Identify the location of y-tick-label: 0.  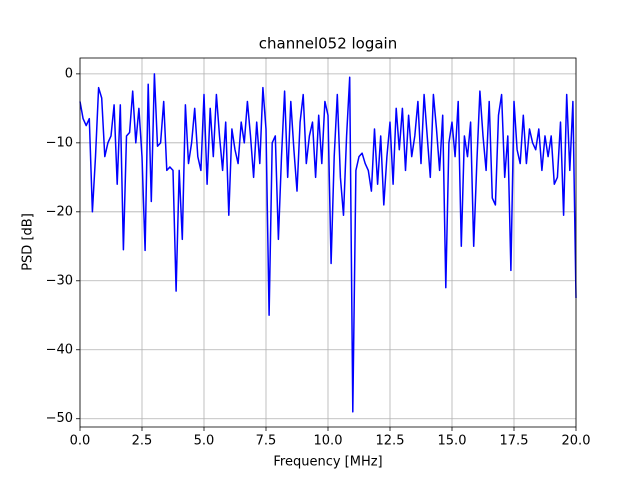
(69, 73).